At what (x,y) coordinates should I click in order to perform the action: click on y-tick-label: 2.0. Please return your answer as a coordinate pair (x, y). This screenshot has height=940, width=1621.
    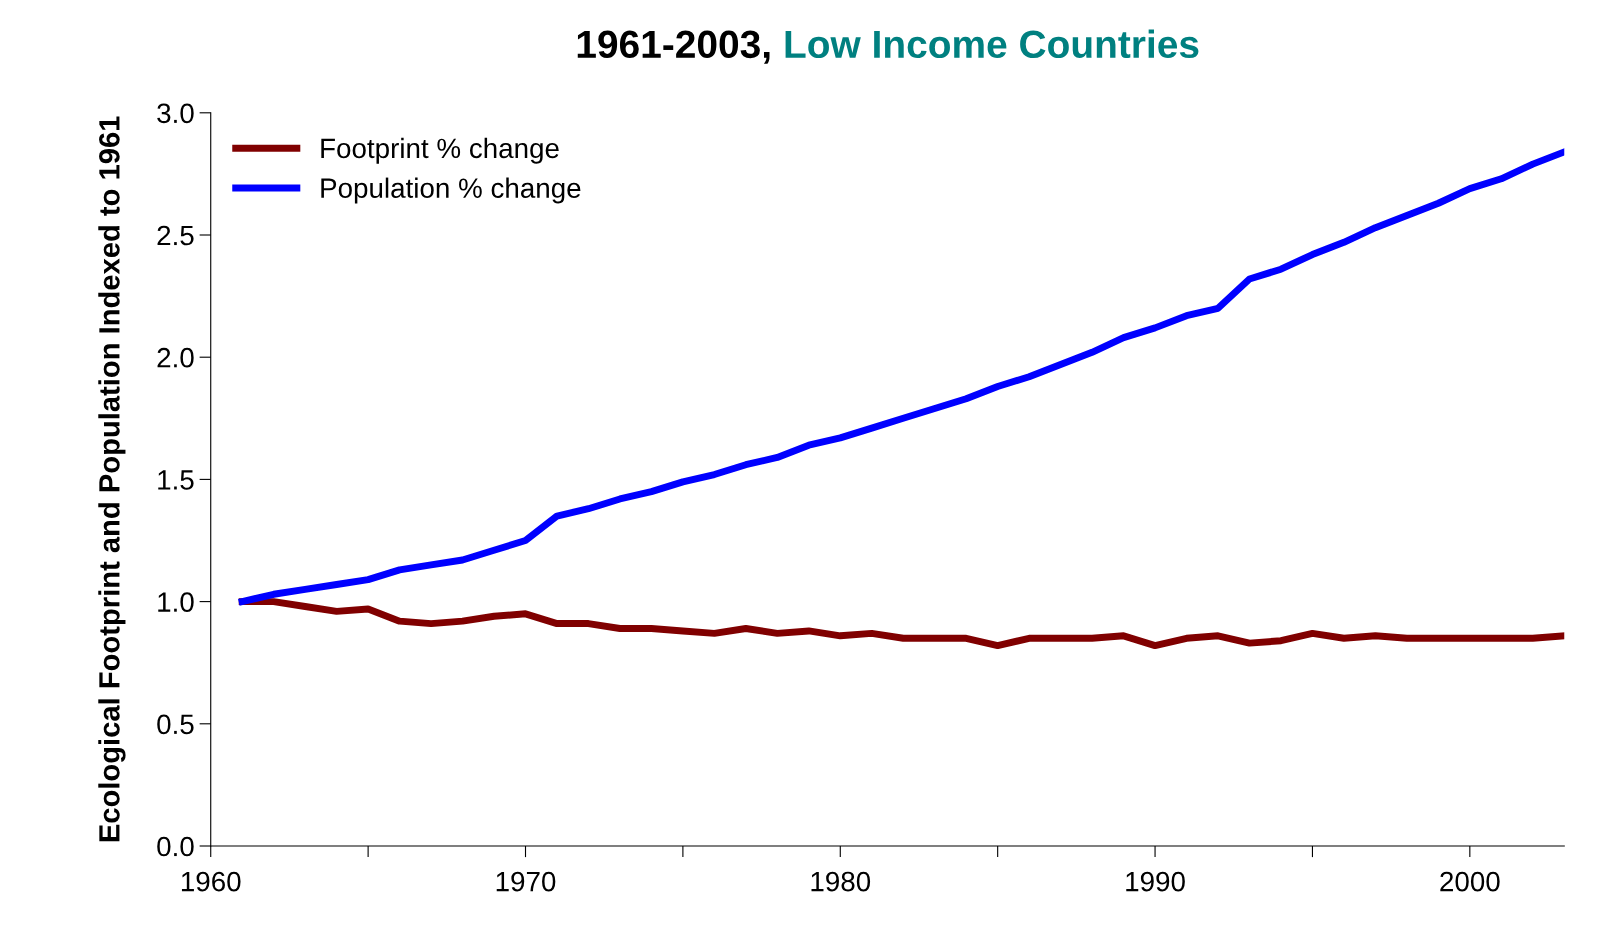
    Looking at the image, I should click on (175, 357).